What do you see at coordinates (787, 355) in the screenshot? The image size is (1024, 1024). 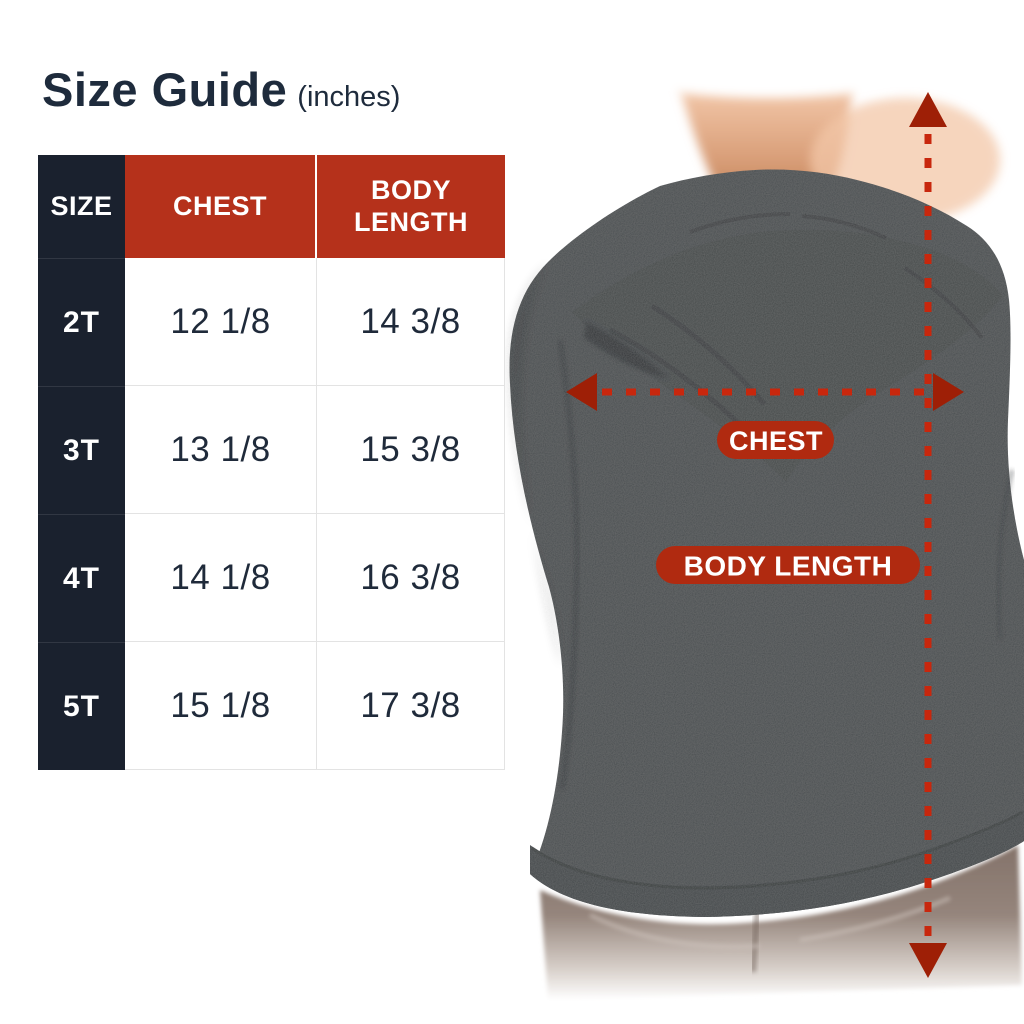 I see `hood` at bounding box center [787, 355].